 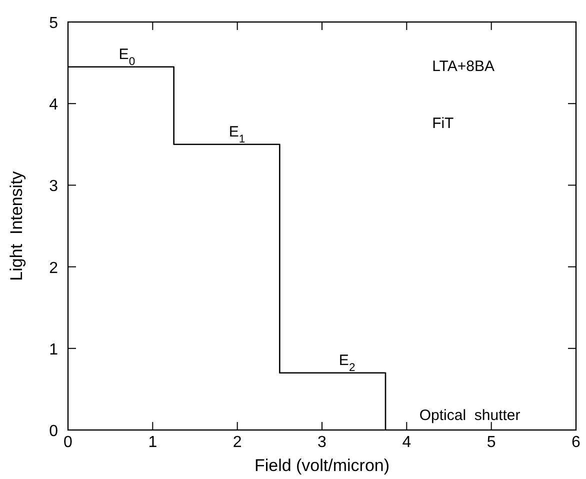 I want to click on annotation: LTA+8BA, so click(x=463, y=66).